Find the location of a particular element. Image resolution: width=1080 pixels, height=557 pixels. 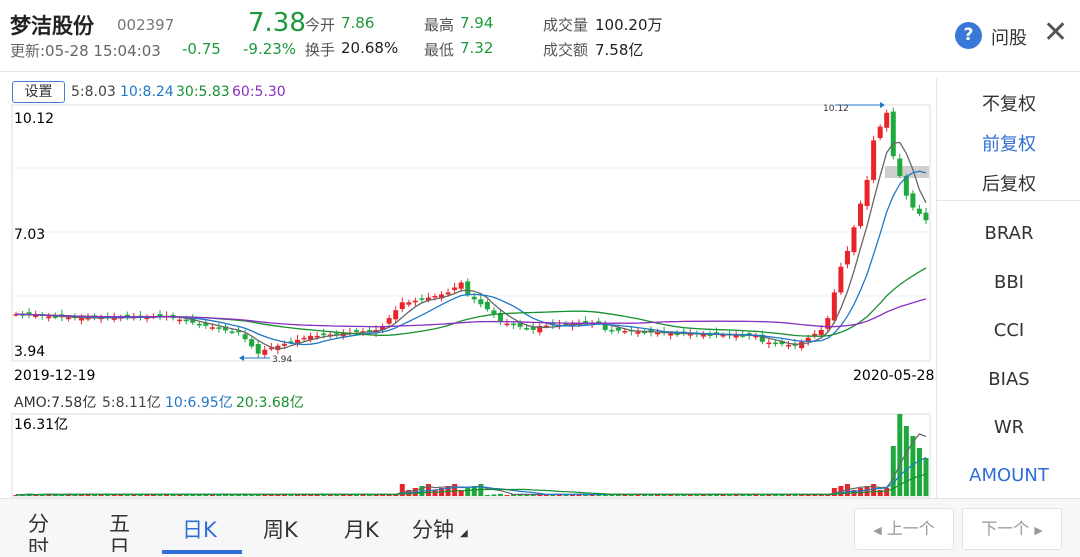

turnover-label: 换手 is located at coordinates (320, 50).